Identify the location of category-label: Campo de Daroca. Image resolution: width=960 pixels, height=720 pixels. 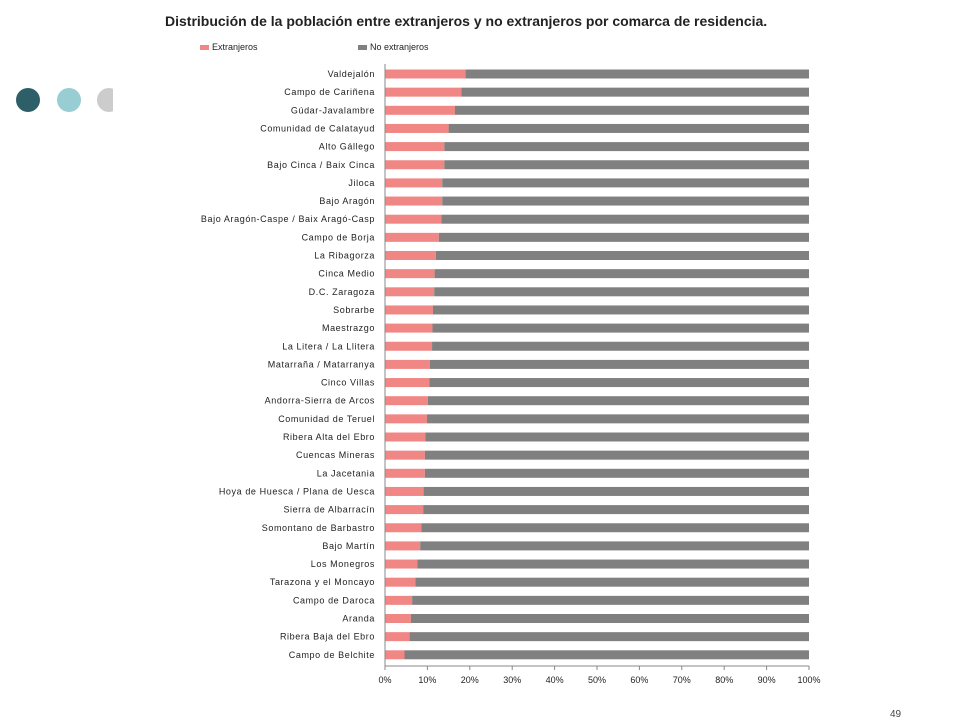
(334, 600).